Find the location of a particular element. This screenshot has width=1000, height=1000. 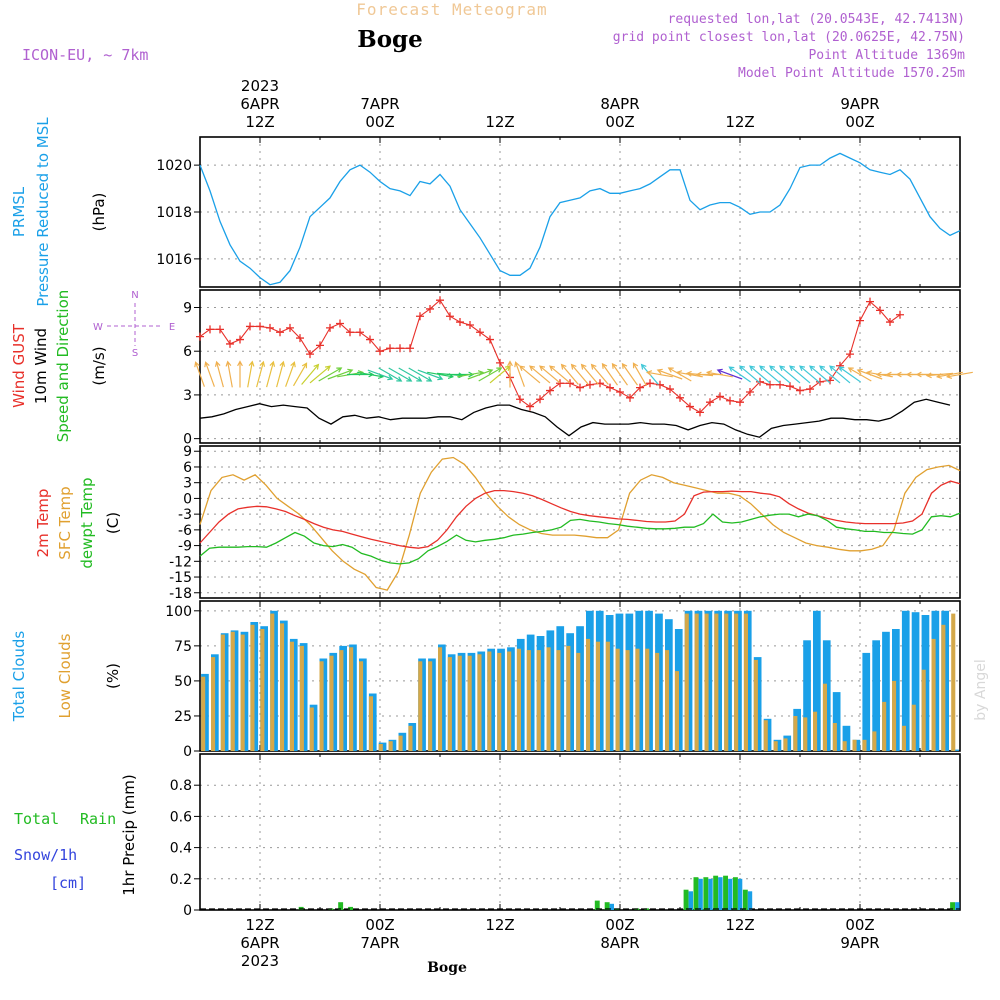

time-label-top: 12Z is located at coordinates (739, 122).